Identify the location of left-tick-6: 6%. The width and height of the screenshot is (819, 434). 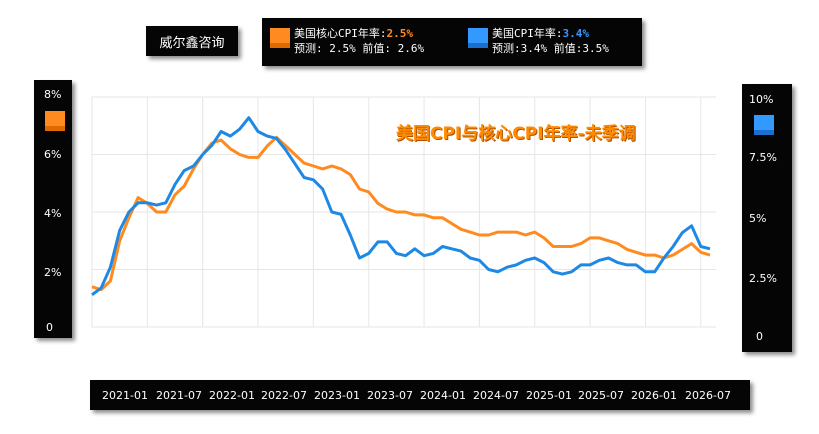
(53, 154).